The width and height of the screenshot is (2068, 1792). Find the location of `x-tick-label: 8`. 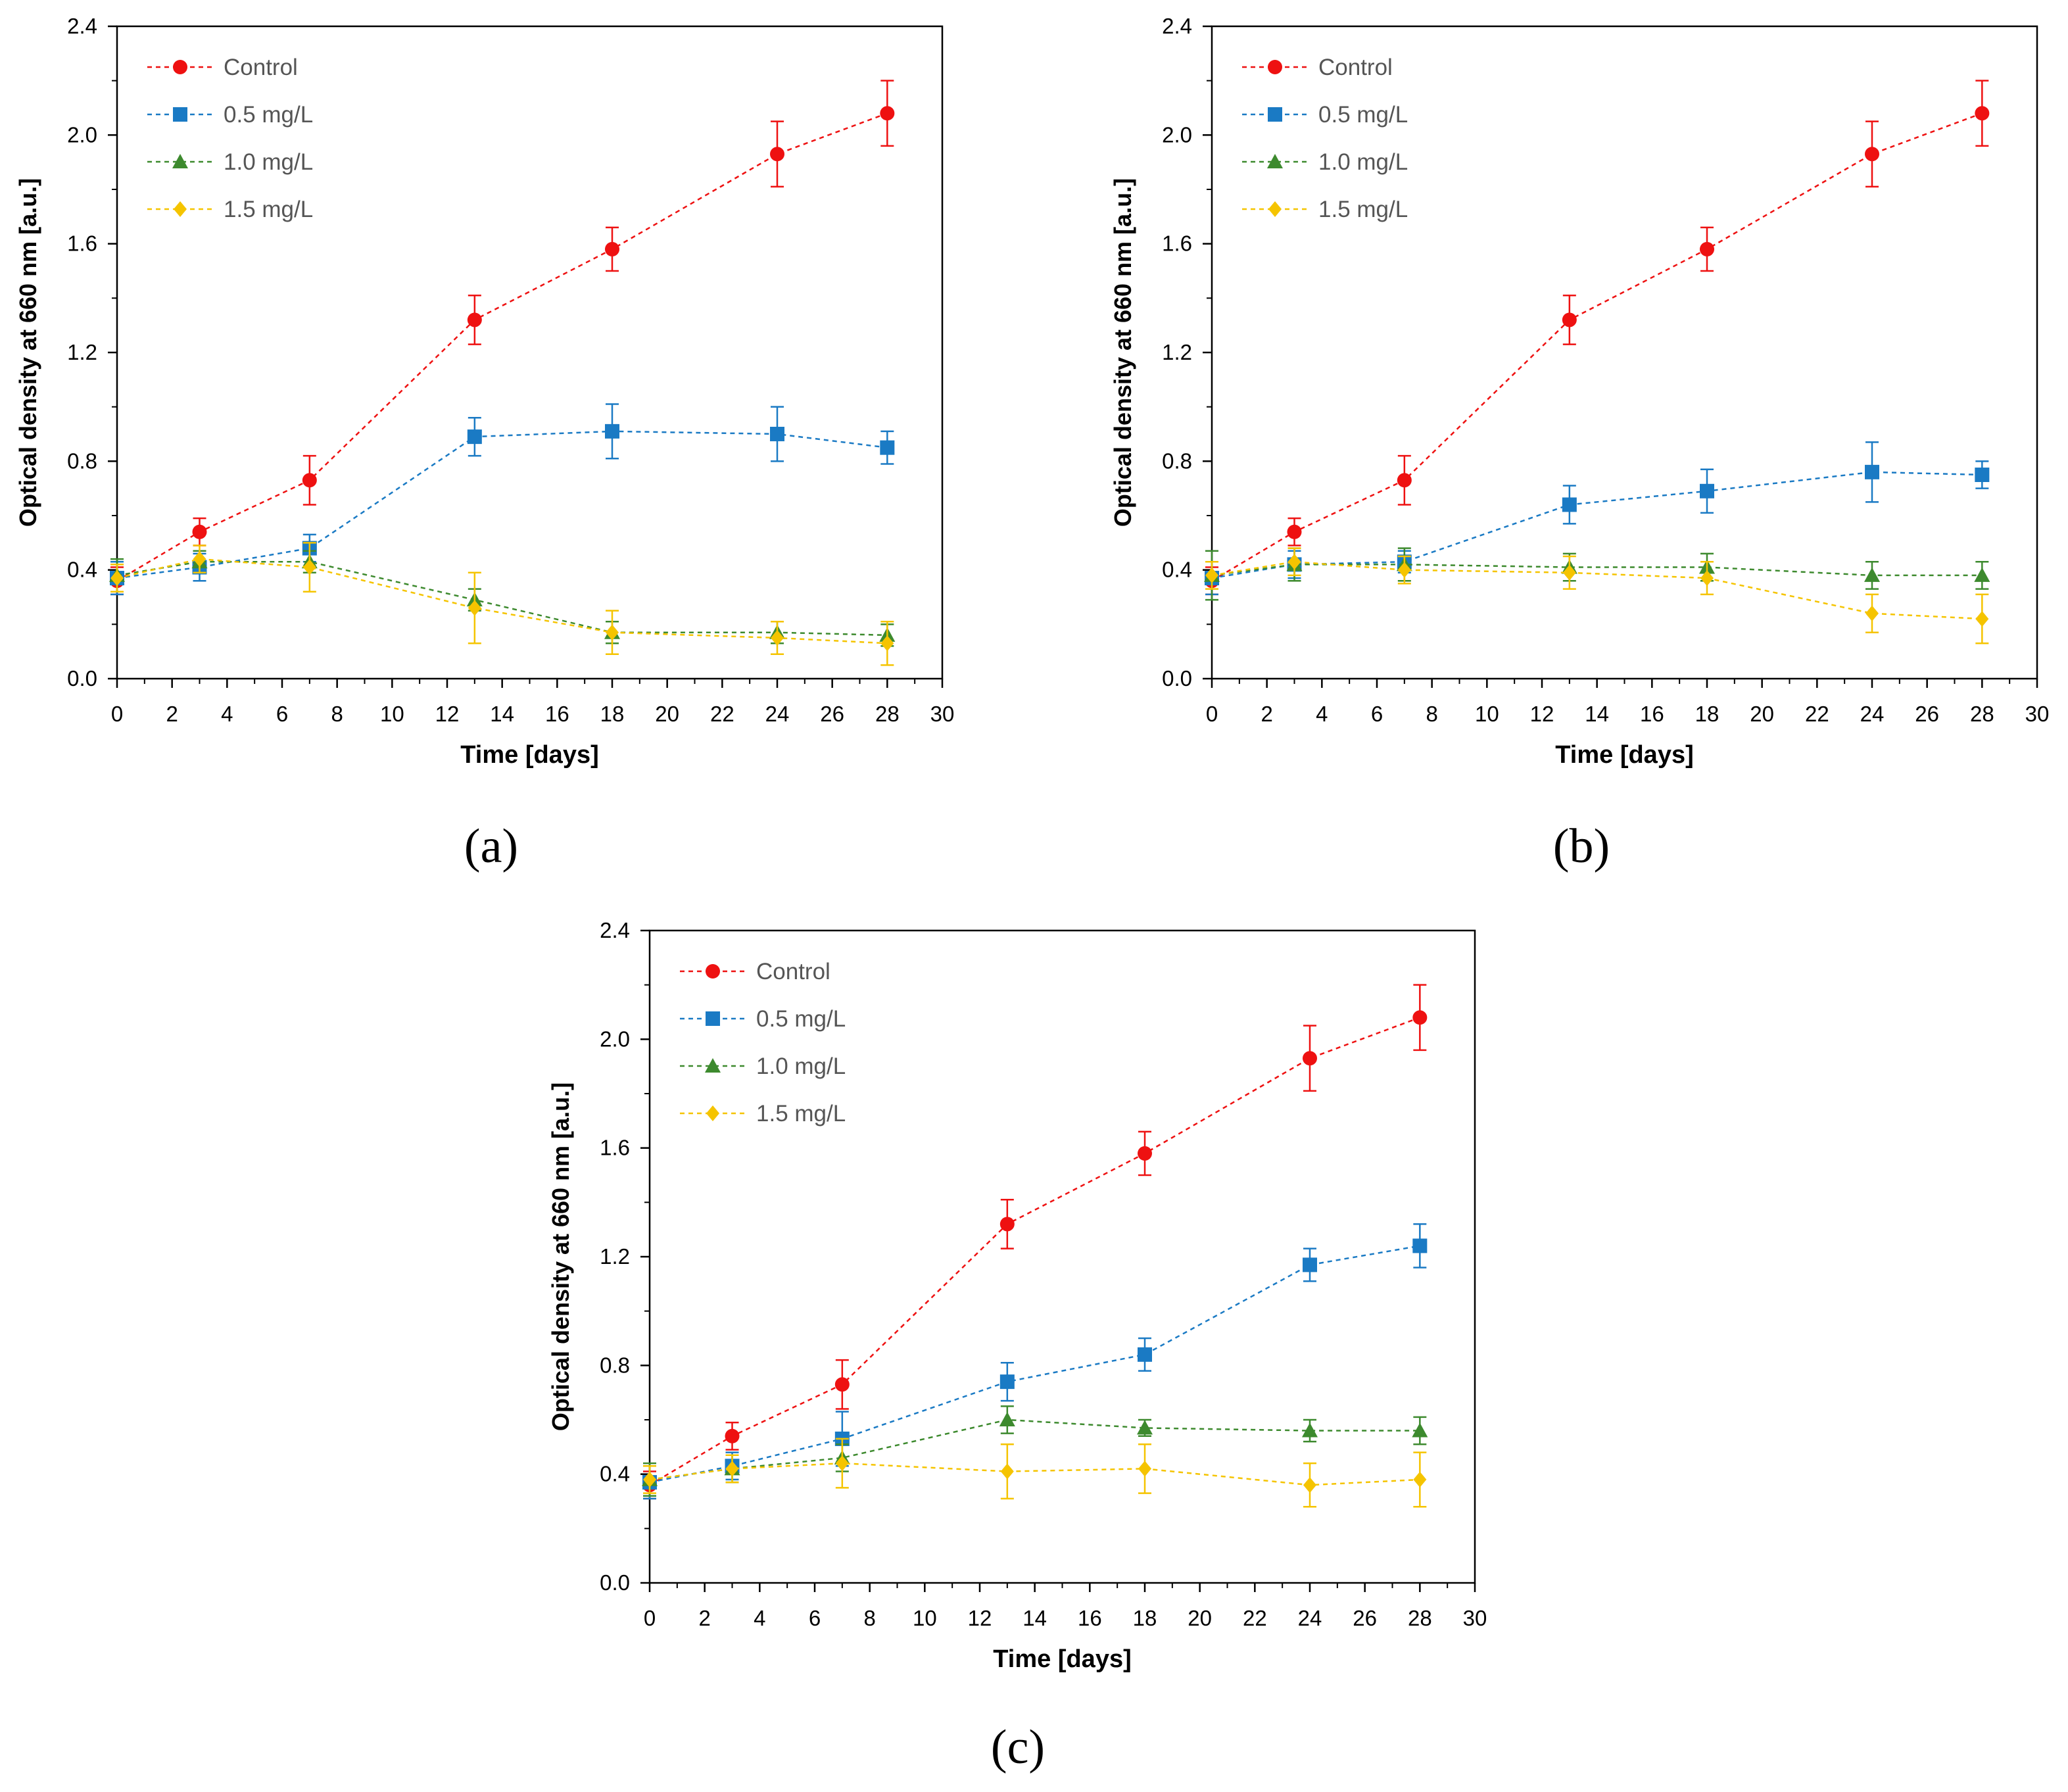

x-tick-label: 8 is located at coordinates (1432, 714).